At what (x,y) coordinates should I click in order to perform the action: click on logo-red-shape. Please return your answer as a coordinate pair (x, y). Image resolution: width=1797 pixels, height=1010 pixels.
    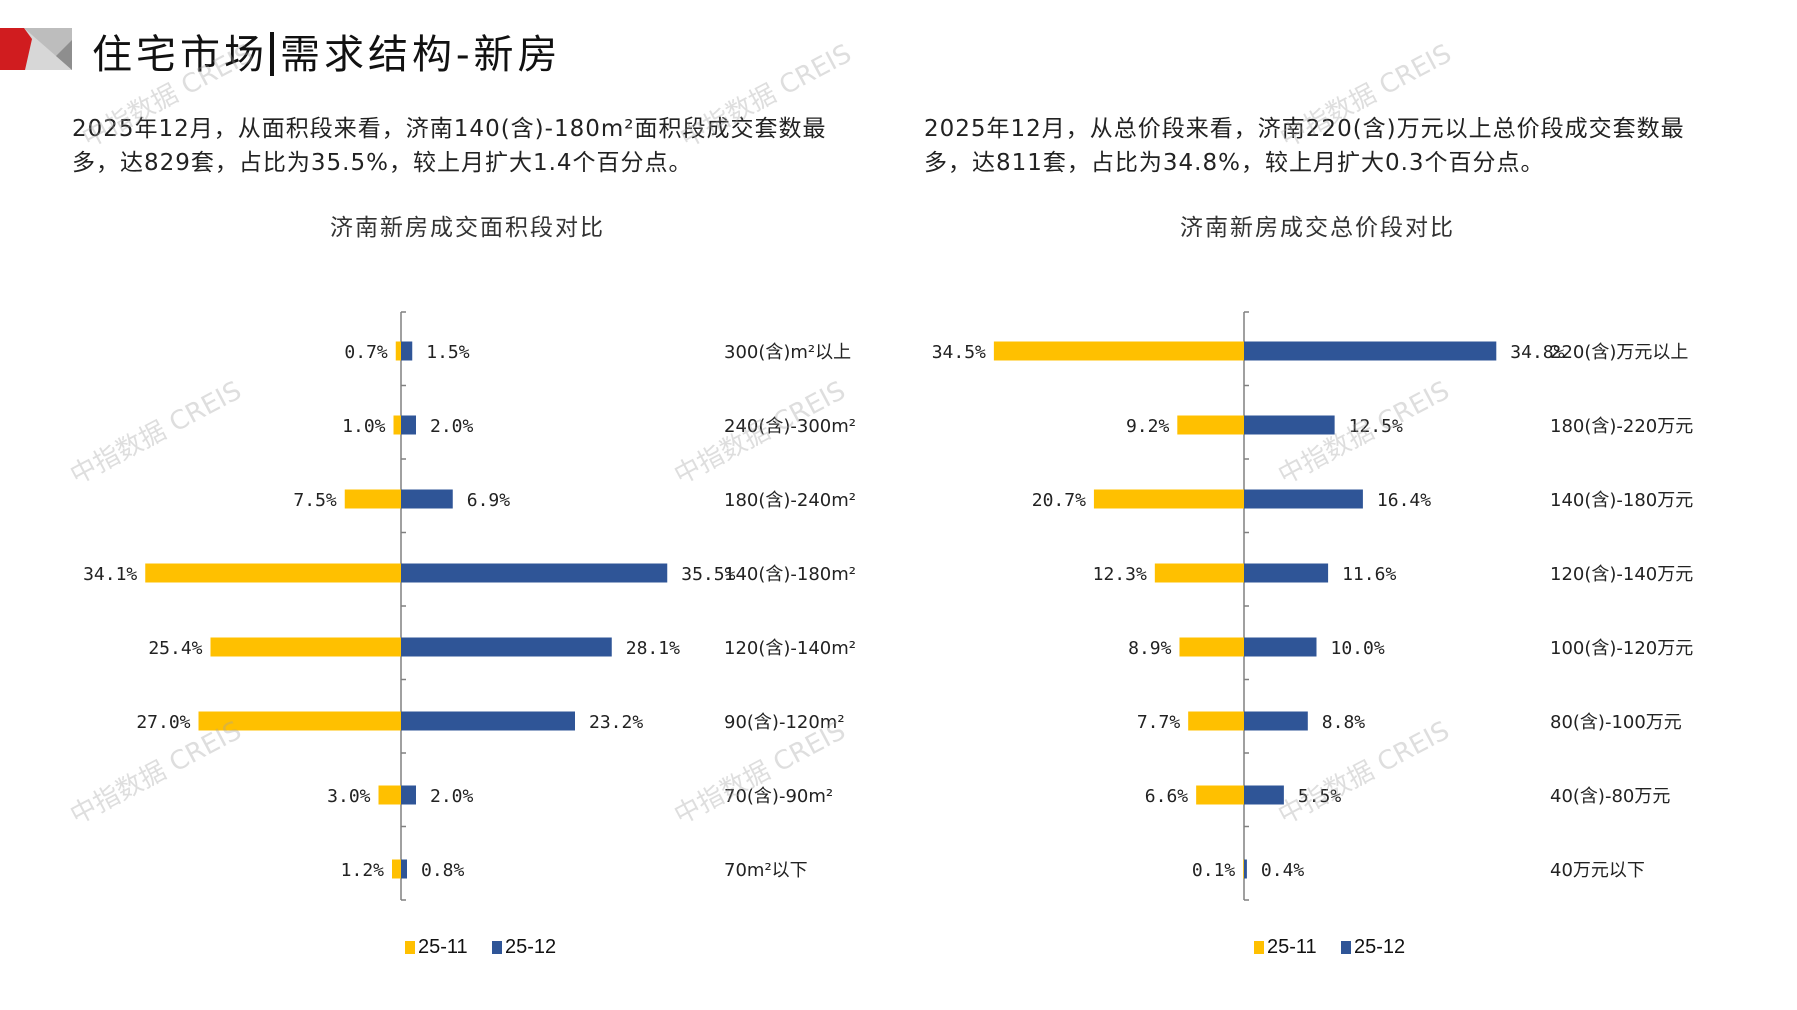
    Looking at the image, I should click on (16, 49).